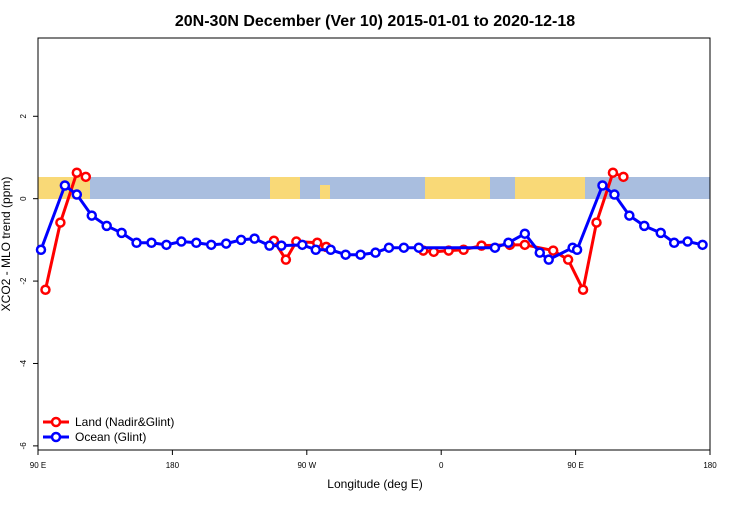 Image resolution: width=750 pixels, height=505 pixels. Describe the element at coordinates (23, 198) in the screenshot. I see `y-tick-label: 0` at that location.